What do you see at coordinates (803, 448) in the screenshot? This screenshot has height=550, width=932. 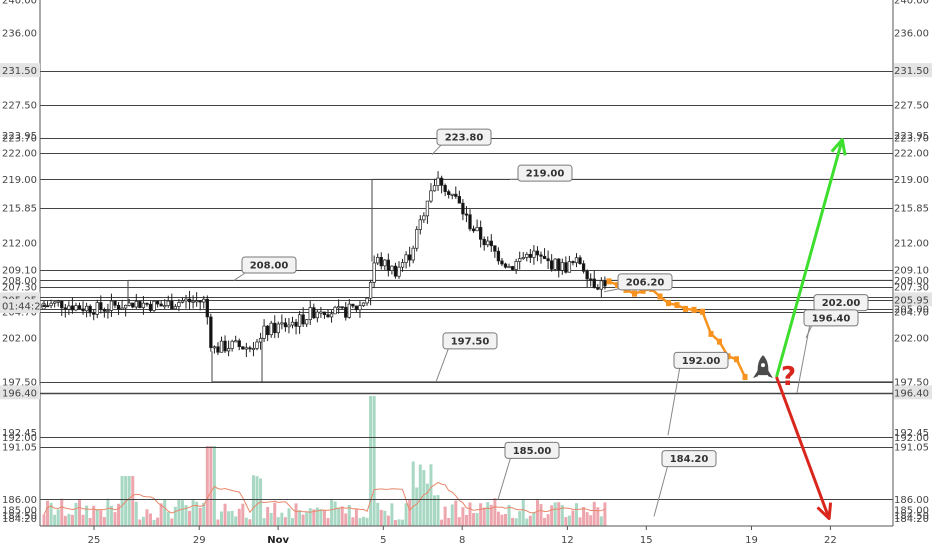 I see `scenario-down-arrow-shaft` at bounding box center [803, 448].